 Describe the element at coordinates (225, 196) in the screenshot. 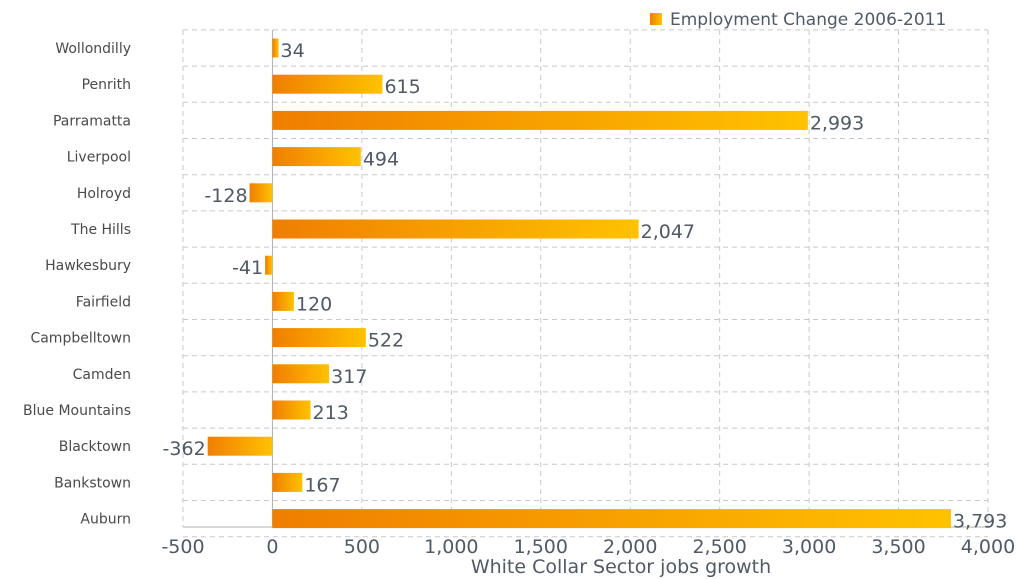

I see `value-label: -128` at that location.